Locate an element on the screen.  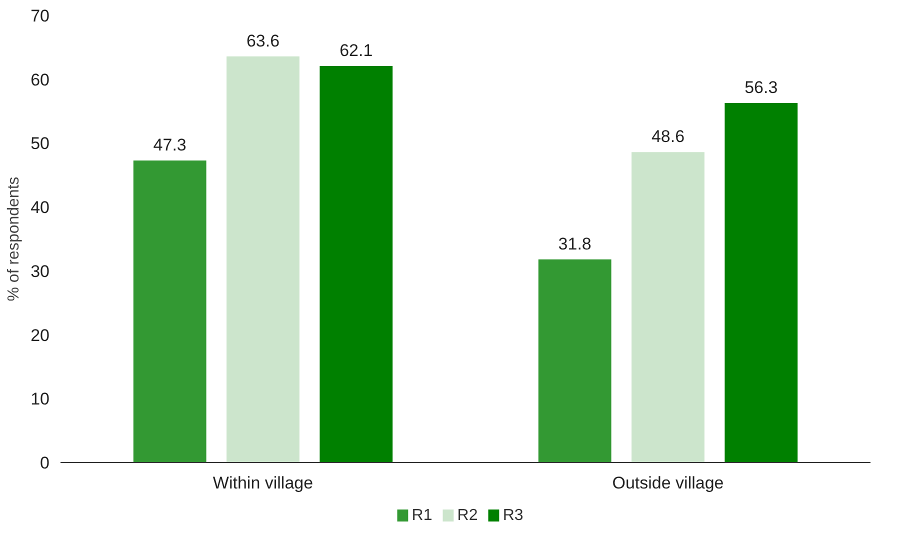
y-tick-label: 60 is located at coordinates (40, 80).